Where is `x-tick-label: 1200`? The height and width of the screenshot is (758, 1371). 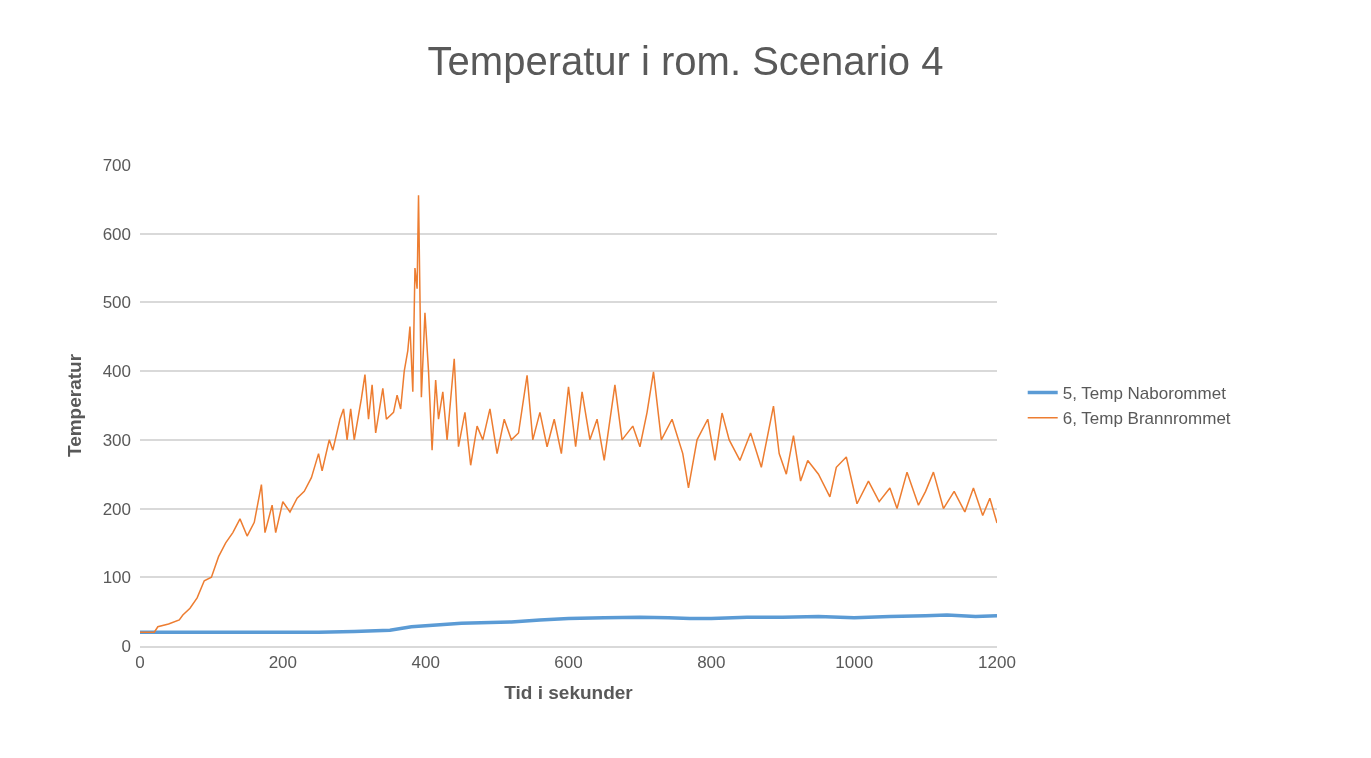 x-tick-label: 1200 is located at coordinates (997, 663).